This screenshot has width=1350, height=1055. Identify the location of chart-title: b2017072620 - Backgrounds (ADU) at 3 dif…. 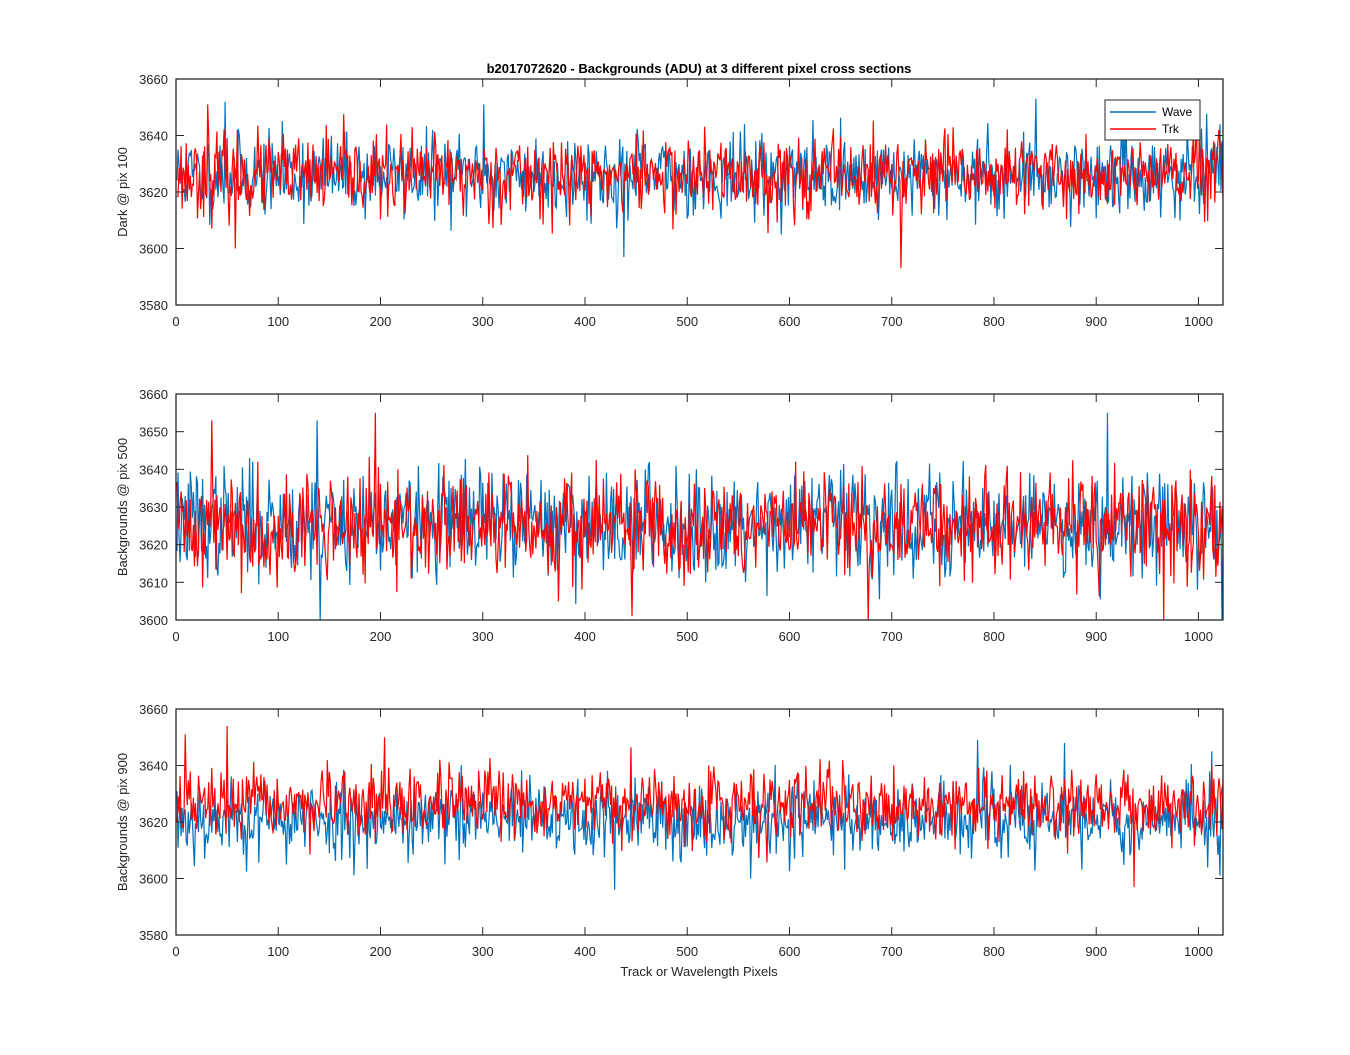
(699, 68).